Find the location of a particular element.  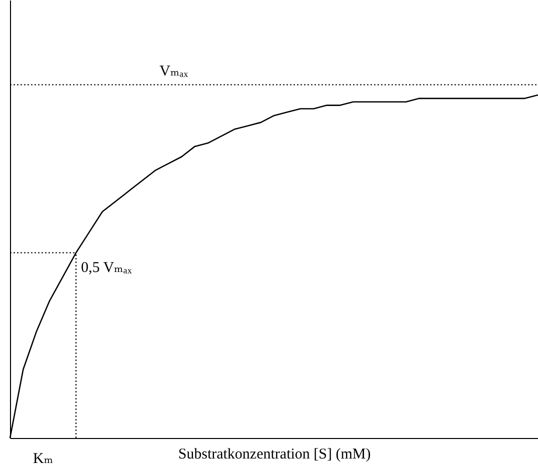

ref-line-label: 0,5 Vₘₐₓ is located at coordinates (106, 268).